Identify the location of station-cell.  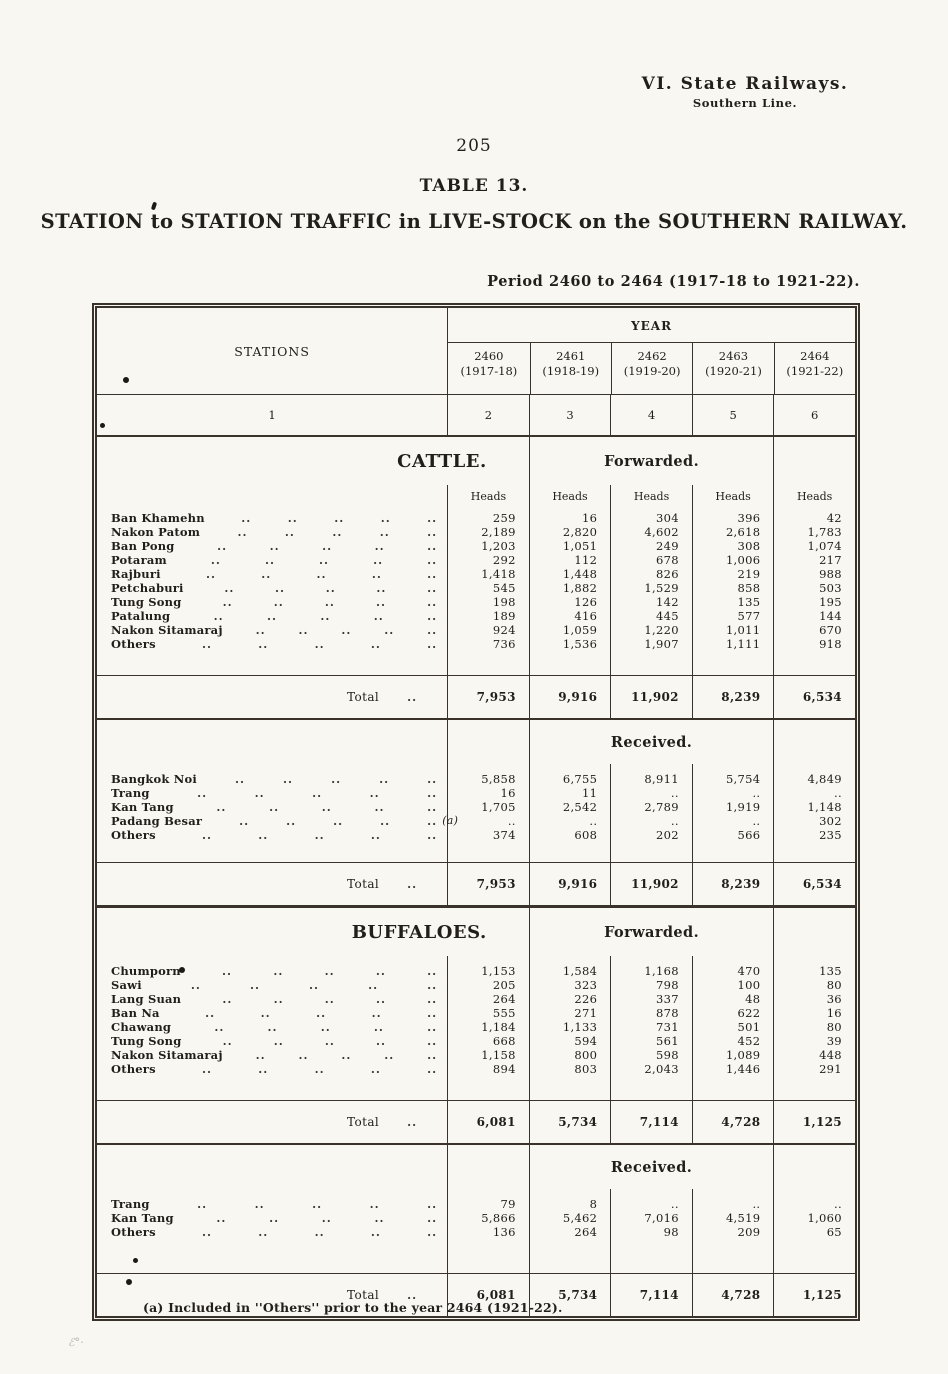
(272, 768).